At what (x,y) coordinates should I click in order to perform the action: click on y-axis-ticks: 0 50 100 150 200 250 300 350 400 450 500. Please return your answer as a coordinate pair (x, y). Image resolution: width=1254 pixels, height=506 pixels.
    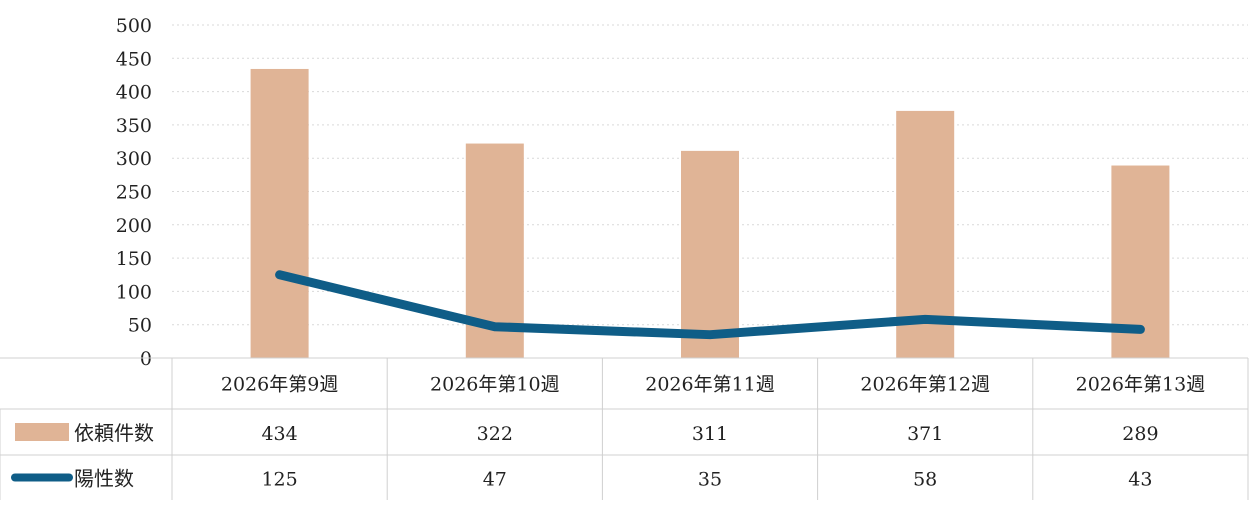
    Looking at the image, I should click on (134, 192).